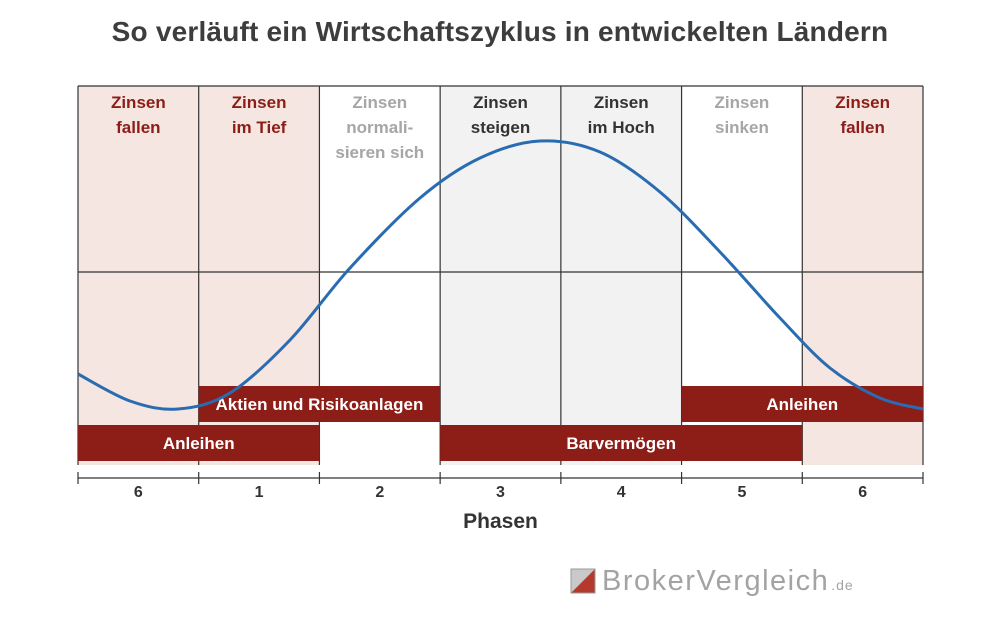 This screenshot has width=1000, height=620. Describe the element at coordinates (716, 580) in the screenshot. I see `brand-name: BrokerVergleich` at that location.